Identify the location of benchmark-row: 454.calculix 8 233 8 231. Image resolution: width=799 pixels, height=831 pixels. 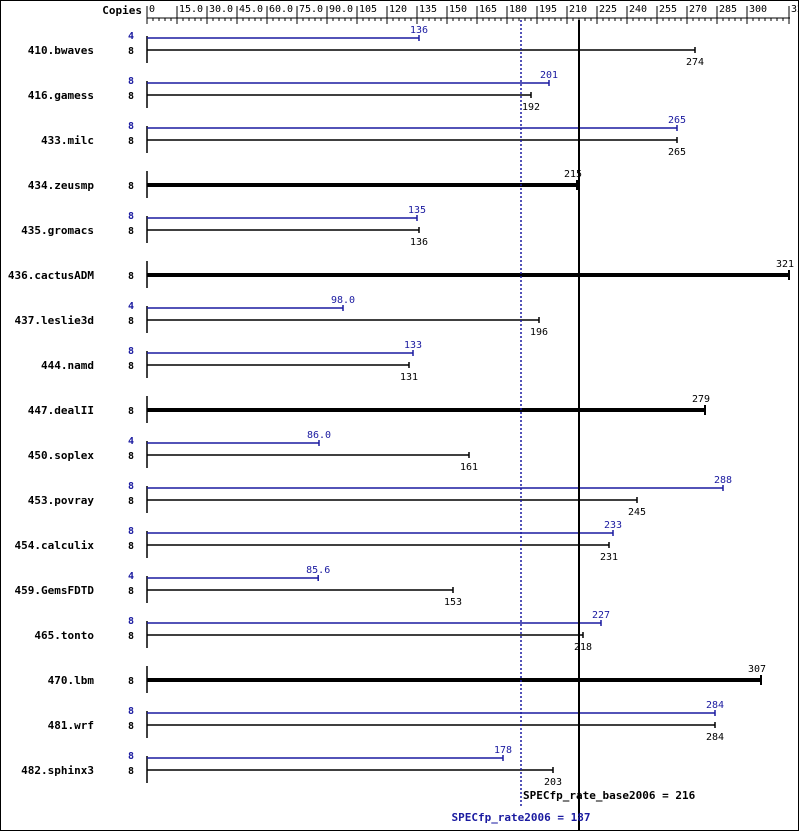
(319, 541).